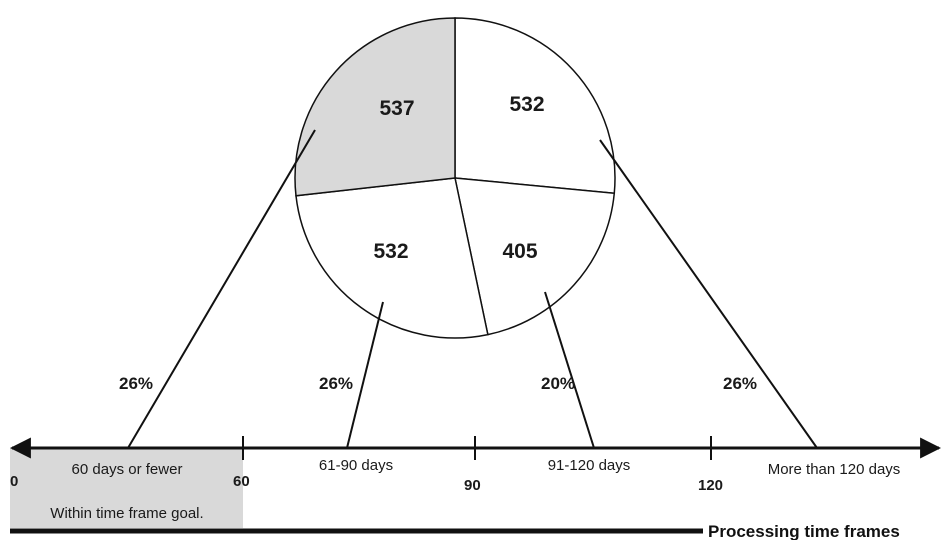 The width and height of the screenshot is (951, 540). I want to click on range-label: More than 120 days, so click(834, 469).